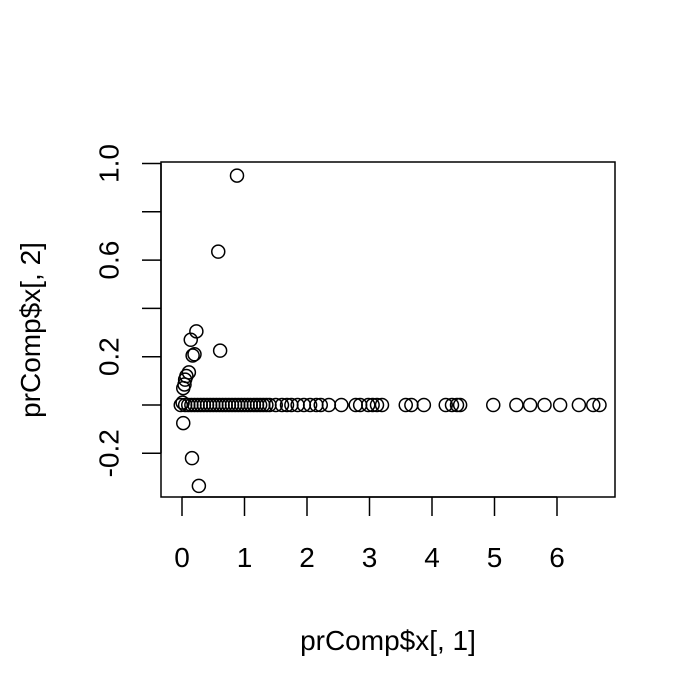  Describe the element at coordinates (182, 557) in the screenshot. I see `x-tick-label: 0` at that location.